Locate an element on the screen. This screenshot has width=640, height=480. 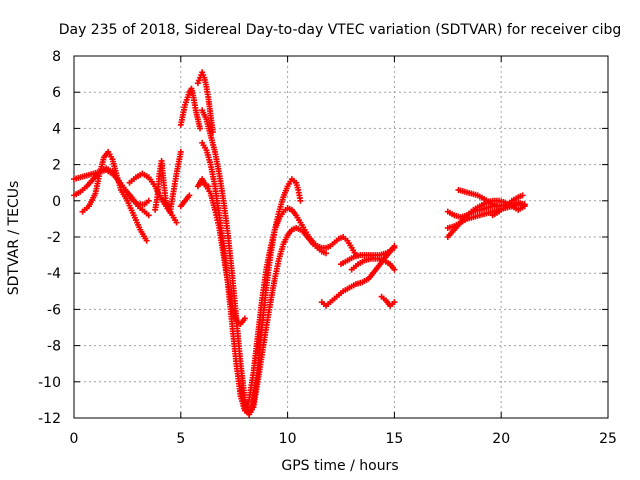
x-tick-label: 25 is located at coordinates (608, 439).